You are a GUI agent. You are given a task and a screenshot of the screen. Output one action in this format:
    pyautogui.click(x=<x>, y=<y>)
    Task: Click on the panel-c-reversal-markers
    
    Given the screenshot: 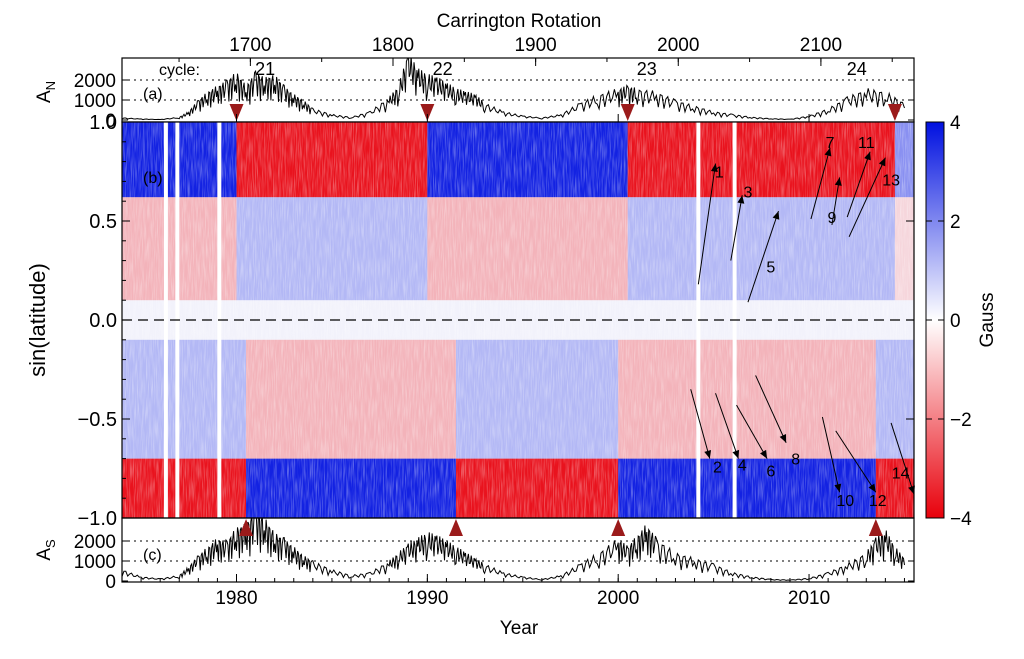 What is the action you would take?
    pyautogui.click(x=561, y=527)
    